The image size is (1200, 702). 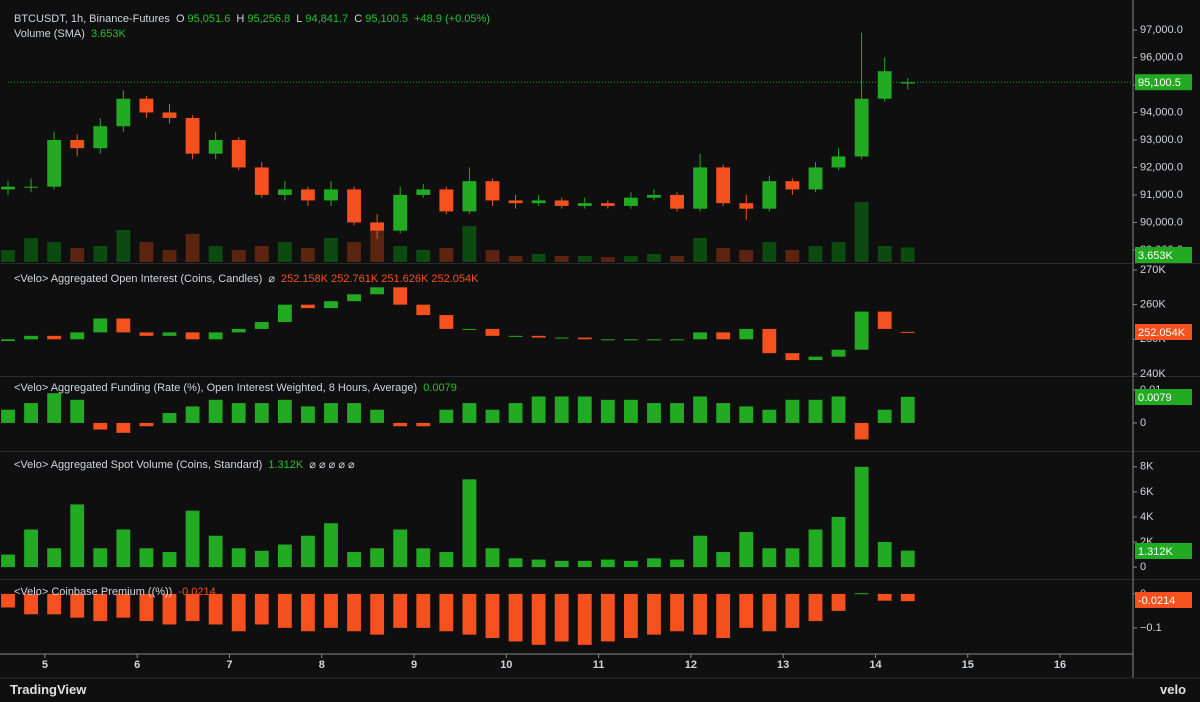 What do you see at coordinates (327, 19) in the screenshot?
I see `value: 94,841.7` at bounding box center [327, 19].